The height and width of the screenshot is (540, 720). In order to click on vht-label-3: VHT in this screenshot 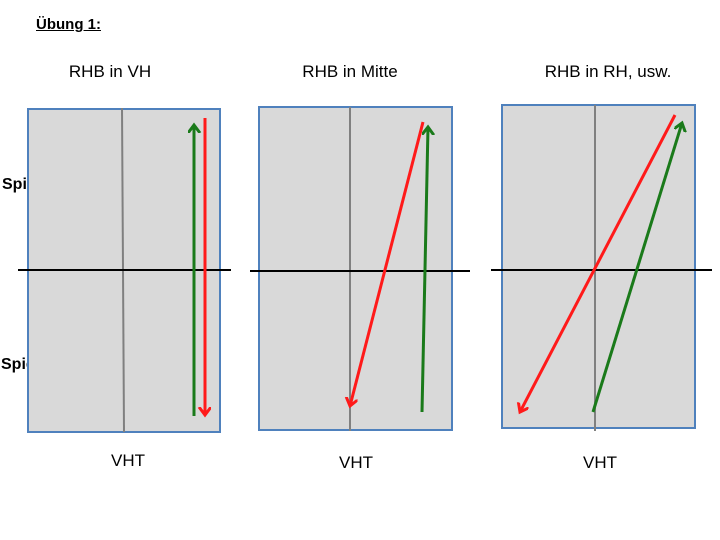, I will do `click(600, 462)`.